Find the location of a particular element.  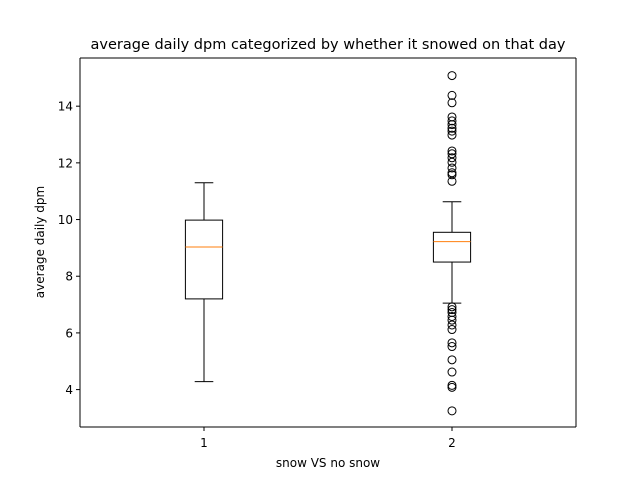

y-tick-label: 4 is located at coordinates (69, 390).